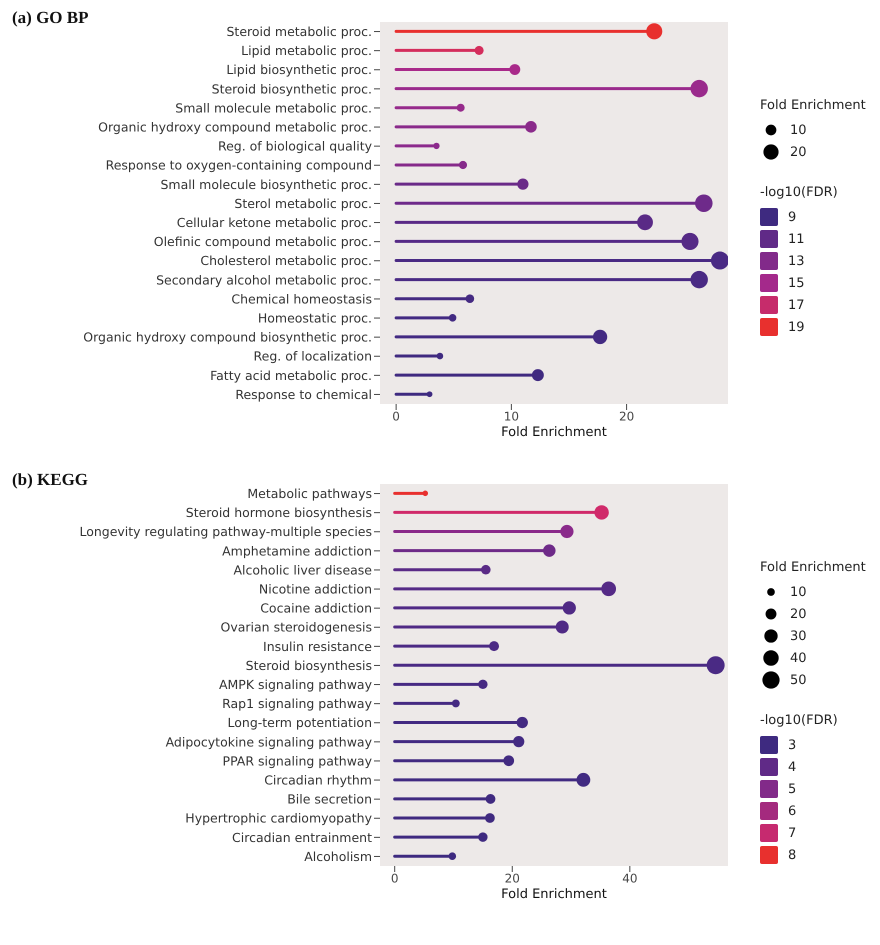 Image resolution: width=880 pixels, height=945 pixels. I want to click on color-bar-label: 8, so click(792, 855).